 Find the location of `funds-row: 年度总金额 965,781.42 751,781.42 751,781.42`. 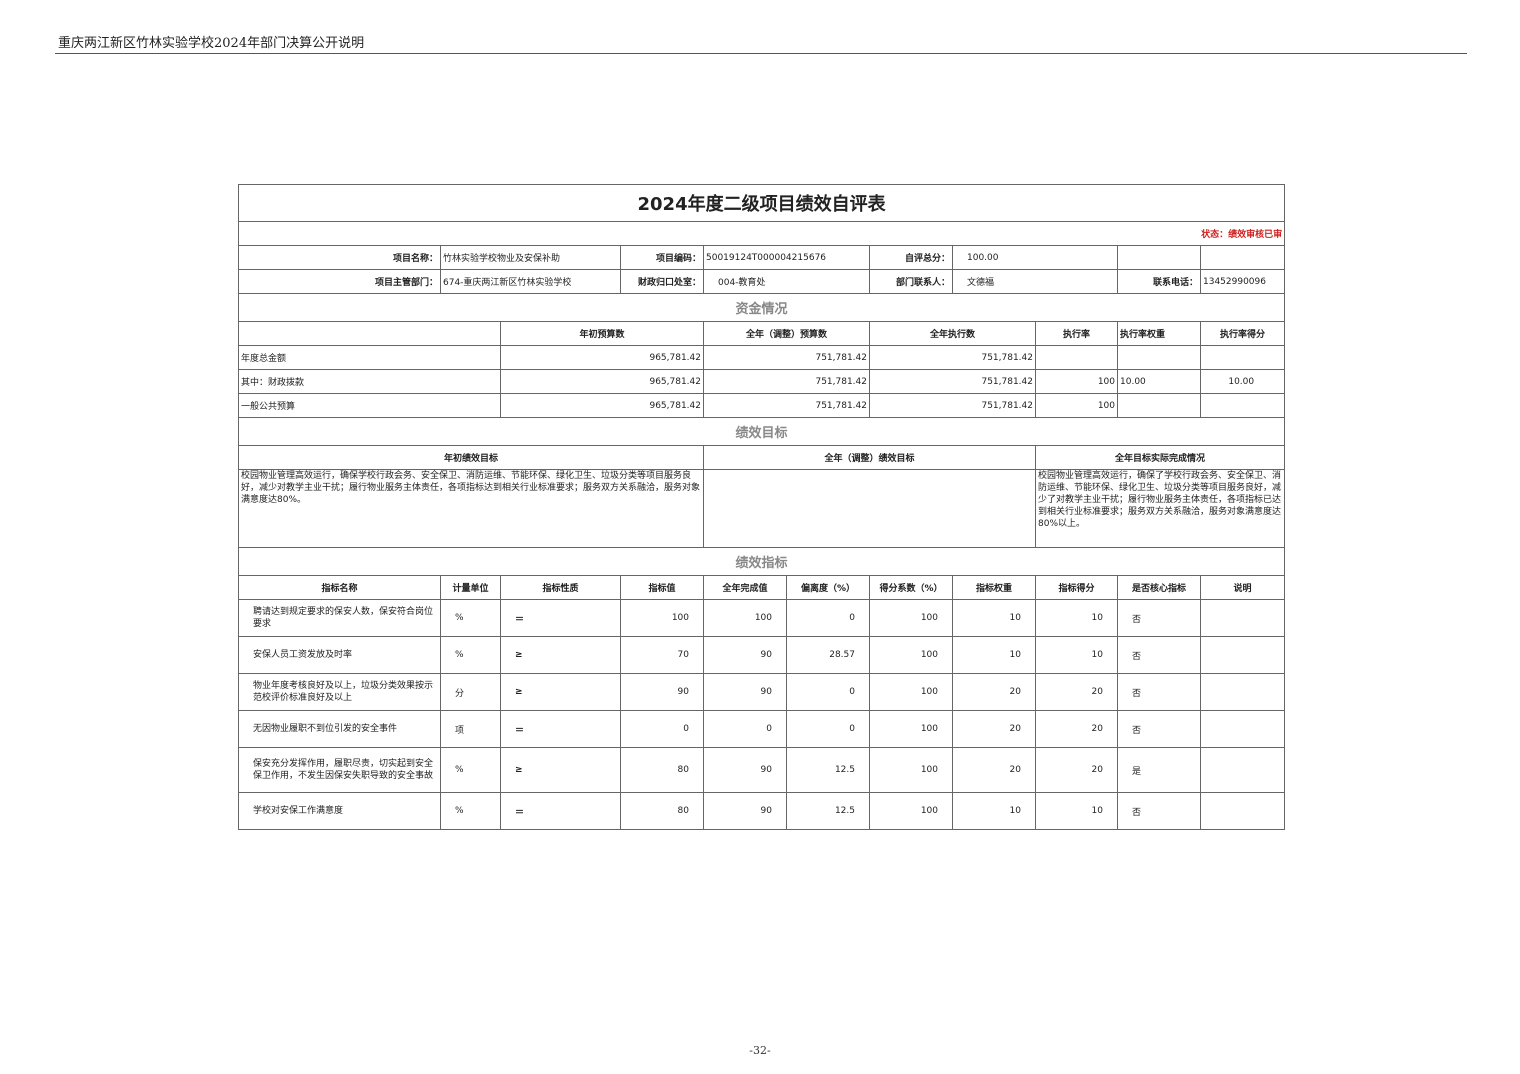

funds-row: 年度总金额 965,781.42 751,781.42 751,781.42 is located at coordinates (762, 357).